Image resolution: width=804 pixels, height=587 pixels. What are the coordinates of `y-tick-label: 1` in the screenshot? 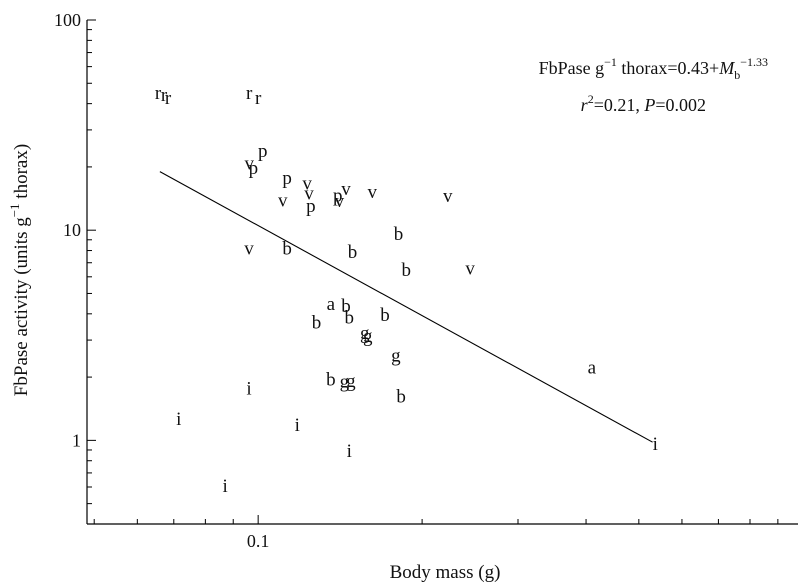 It's located at (76, 440).